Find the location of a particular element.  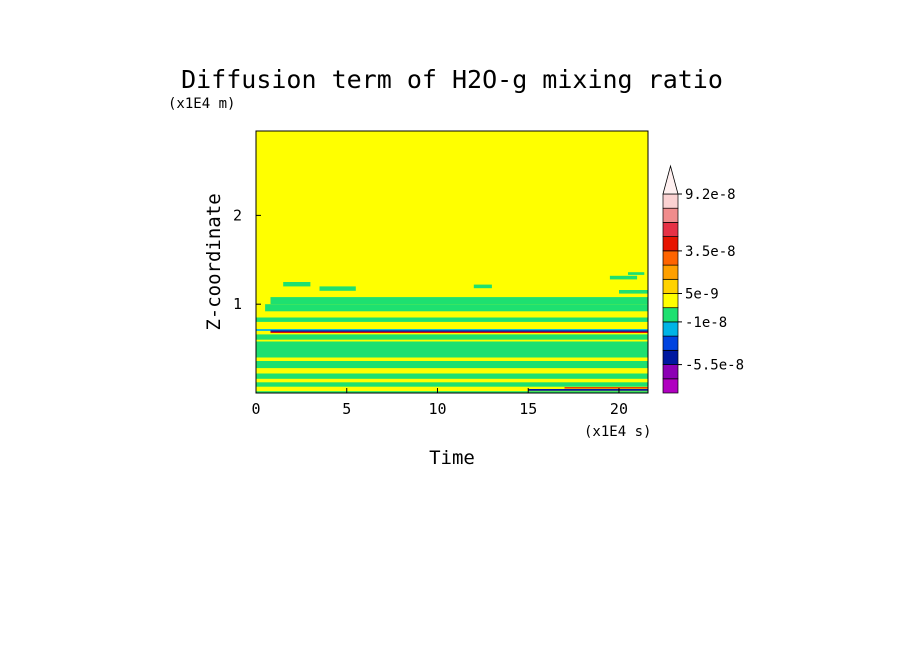

colorbar-label: 9.2e-8 is located at coordinates (710, 195).